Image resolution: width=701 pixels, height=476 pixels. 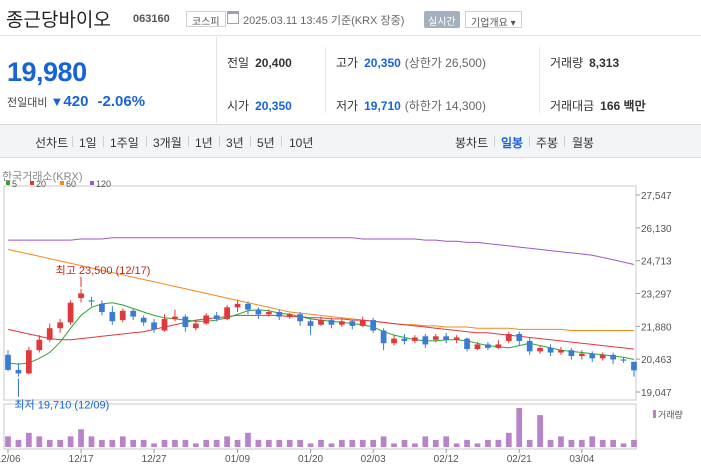 What do you see at coordinates (204, 143) in the screenshot?
I see `tab-1y: 1년` at bounding box center [204, 143].